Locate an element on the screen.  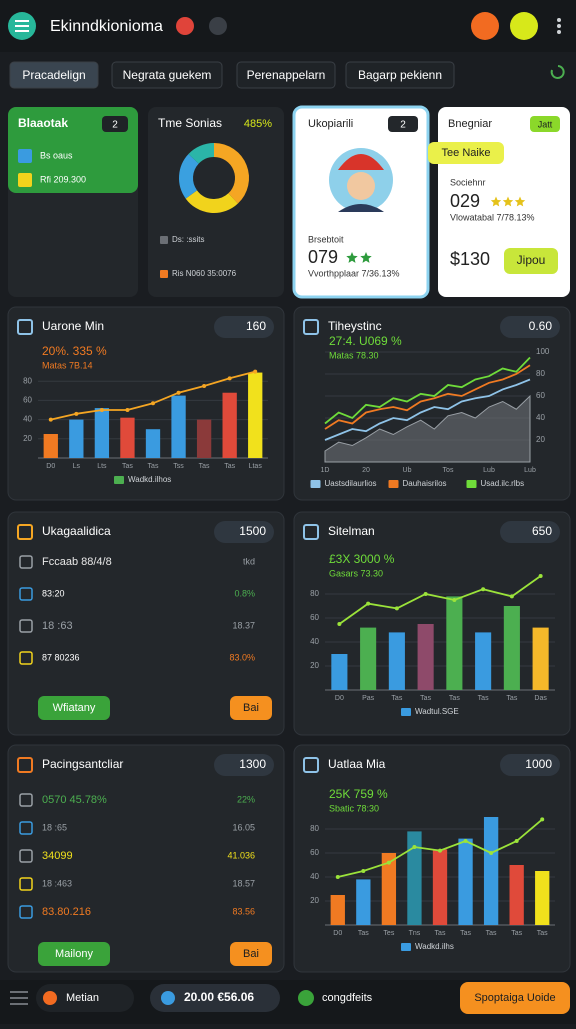
settings-button is located at coordinates (524, 26).